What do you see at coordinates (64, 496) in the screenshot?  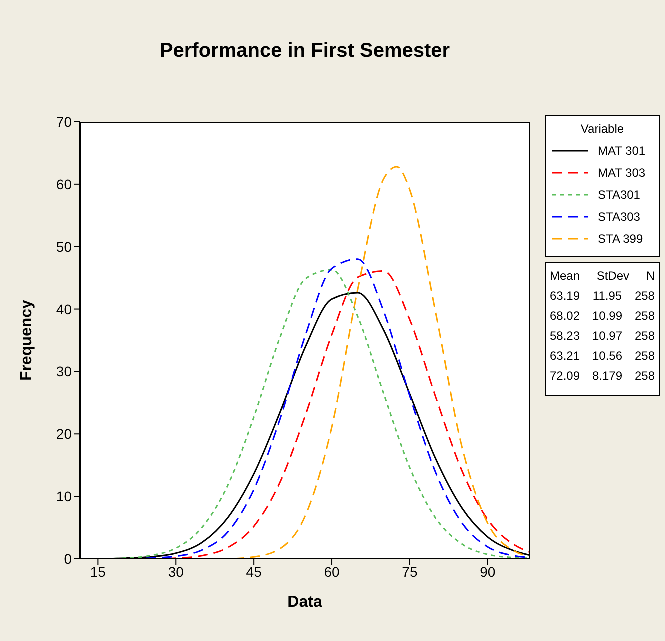 I see `y-tick-label: 10` at bounding box center [64, 496].